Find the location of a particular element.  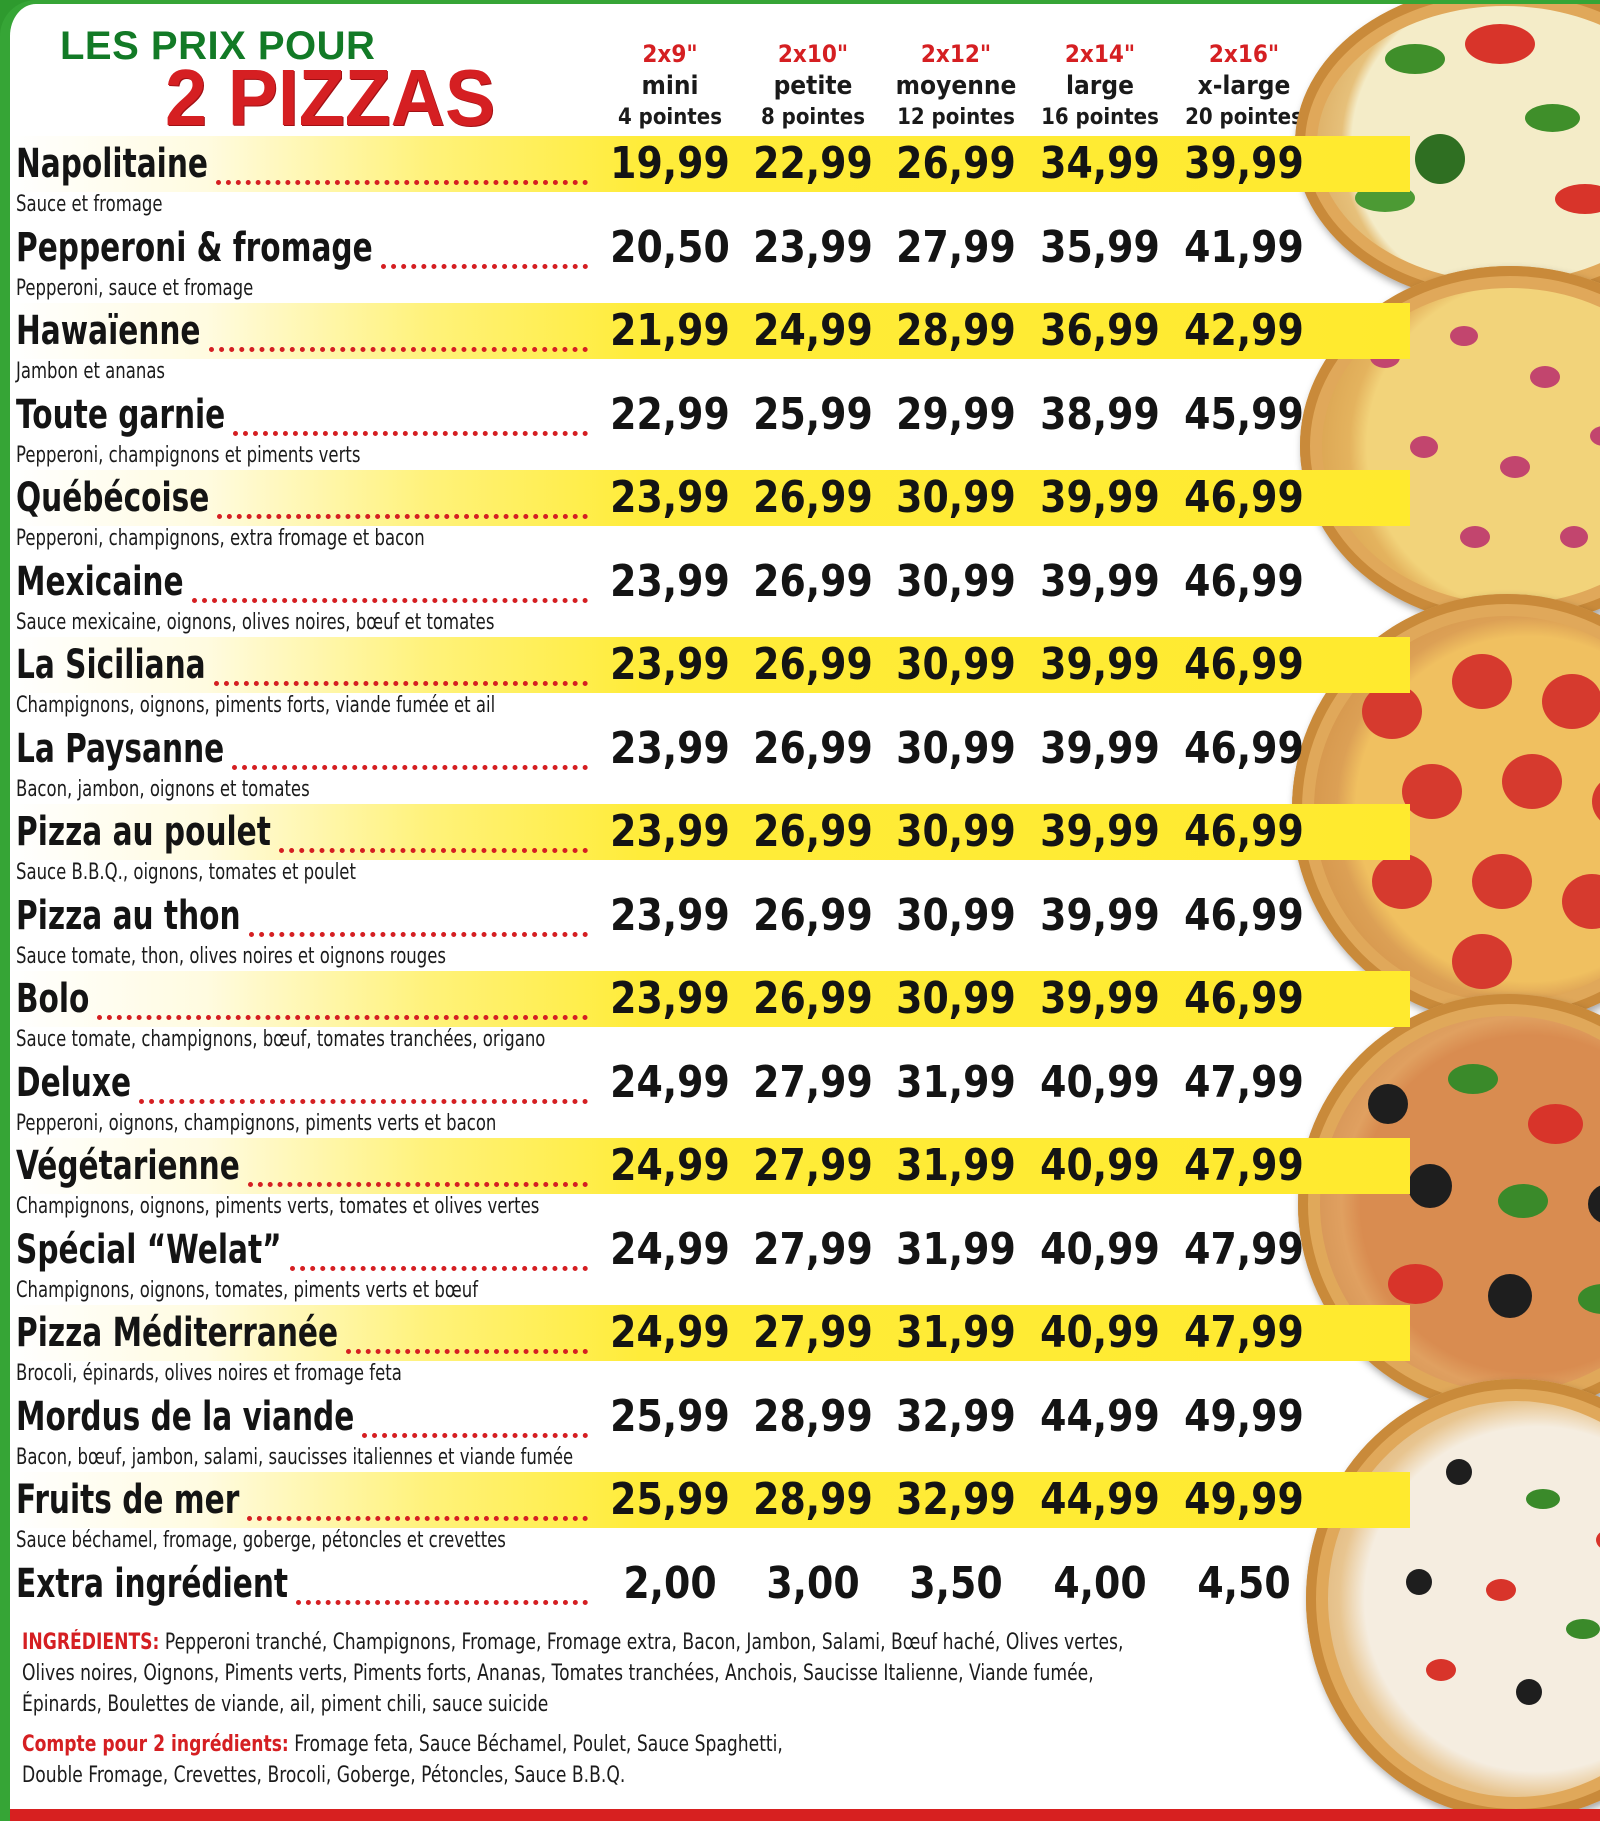

pizza-name: Pizza Méditerranée is located at coordinates (177, 1333).